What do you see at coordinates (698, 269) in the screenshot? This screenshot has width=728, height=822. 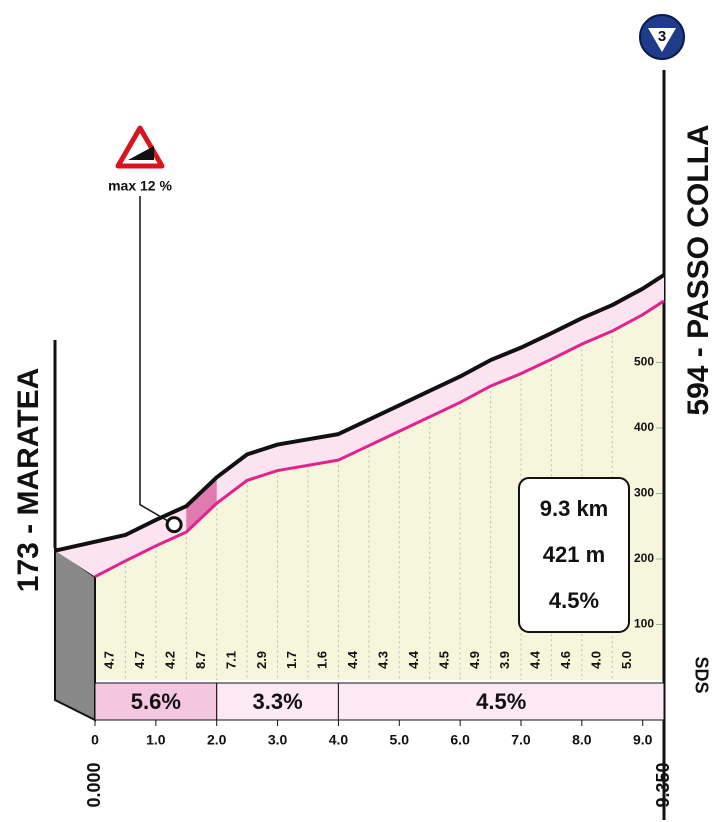 I see `end-label: 594 - PASSO COLLA` at bounding box center [698, 269].